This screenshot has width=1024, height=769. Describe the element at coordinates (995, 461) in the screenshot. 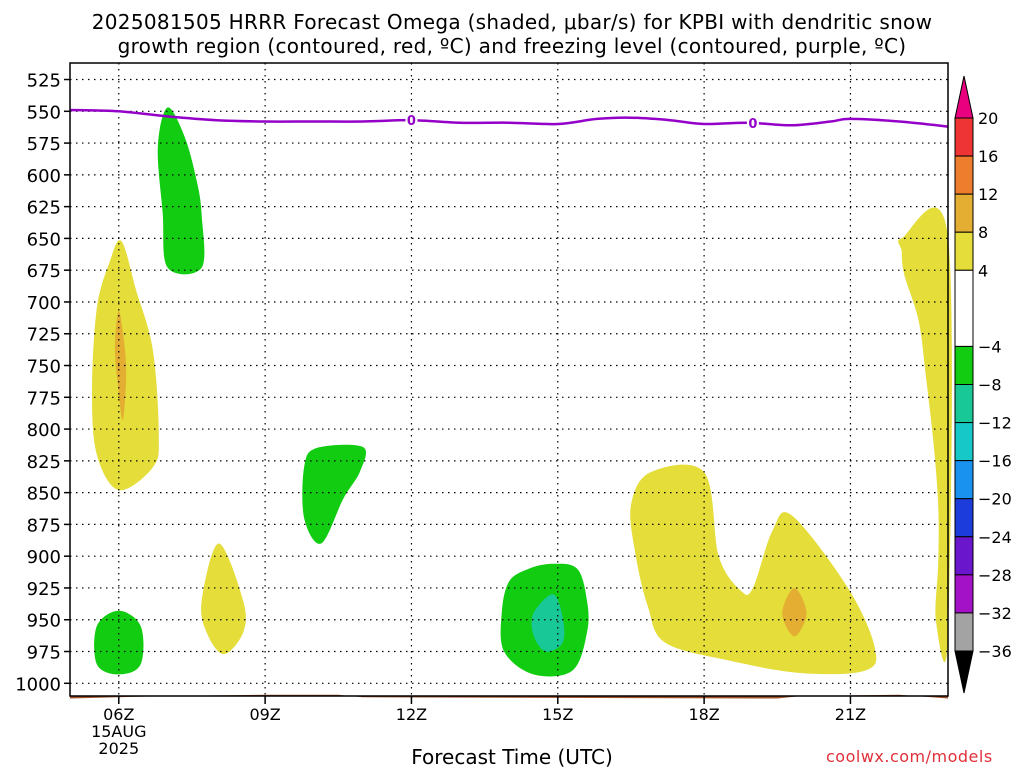

I see `colorbar-label-8: −16` at that location.